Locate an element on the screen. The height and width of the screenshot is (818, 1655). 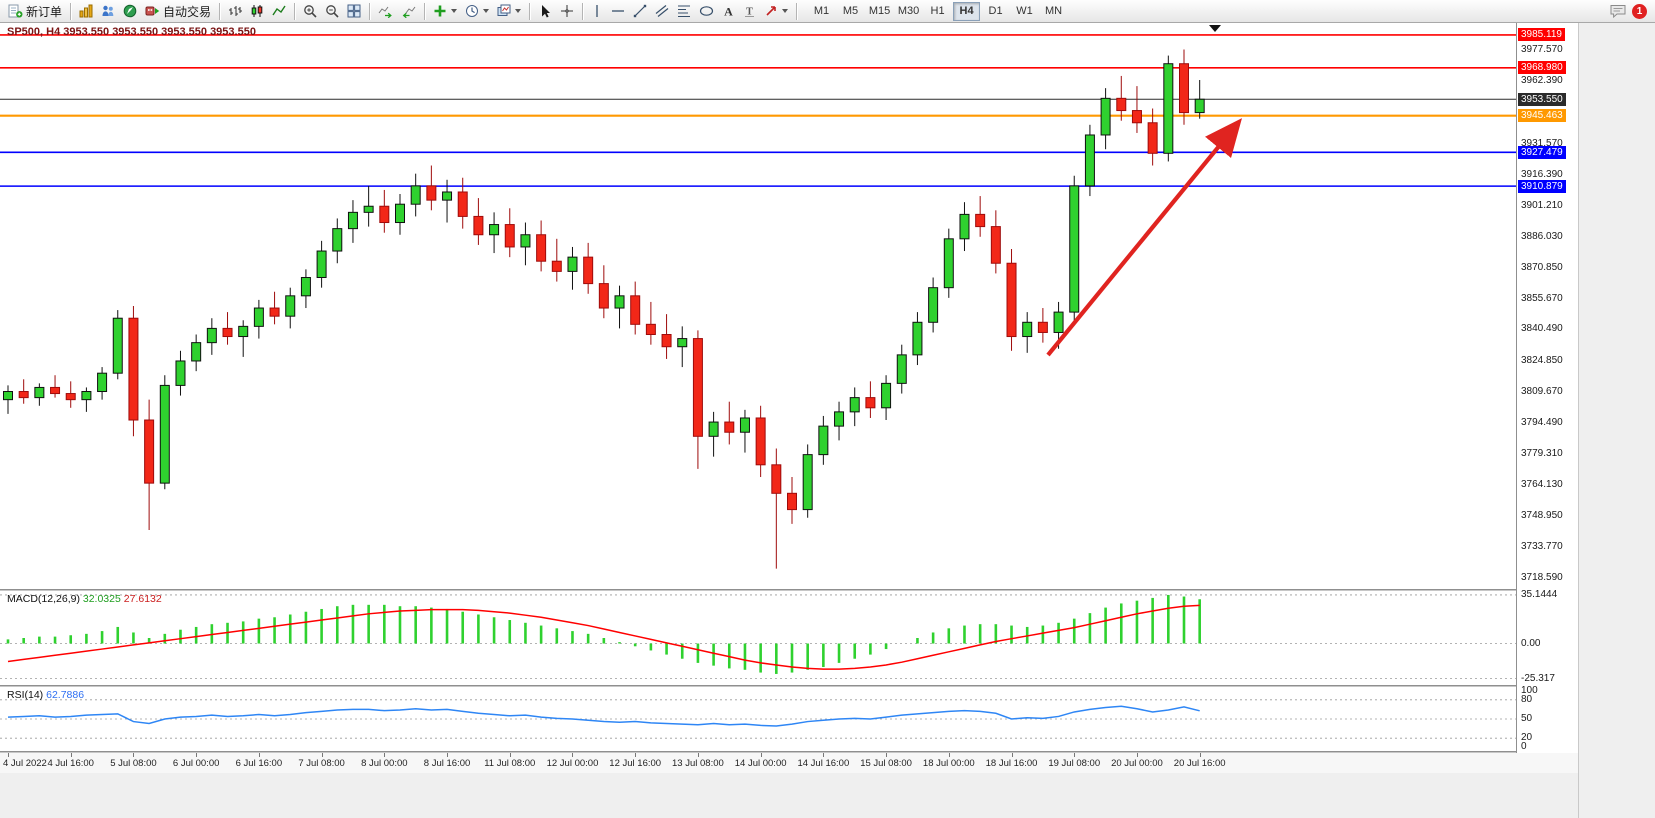
macd-panel-plot is located at coordinates (758, 638).